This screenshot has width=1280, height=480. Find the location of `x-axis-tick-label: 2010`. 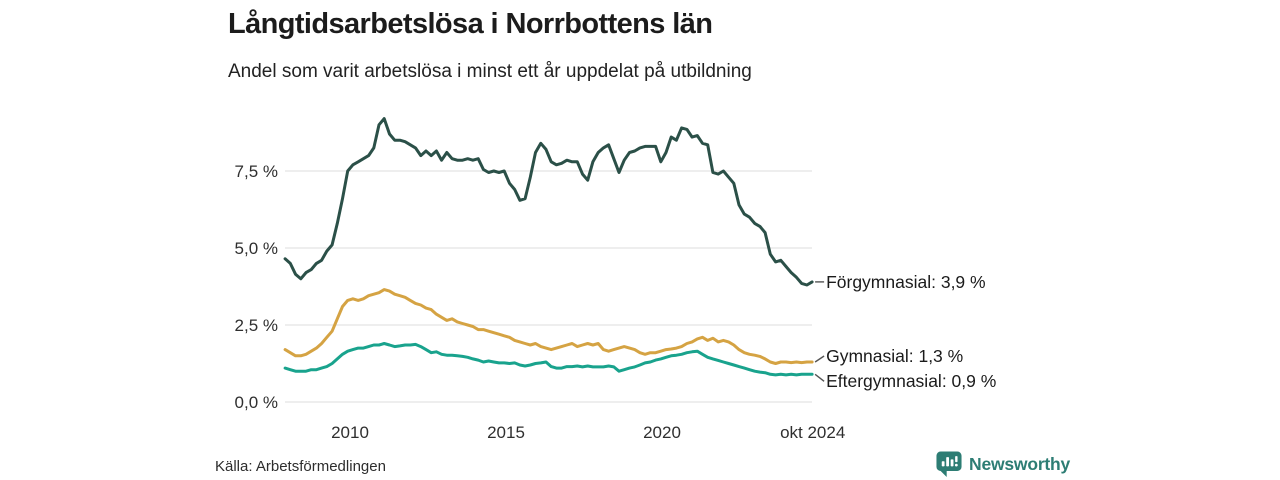

x-axis-tick-label: 2010 is located at coordinates (350, 432).